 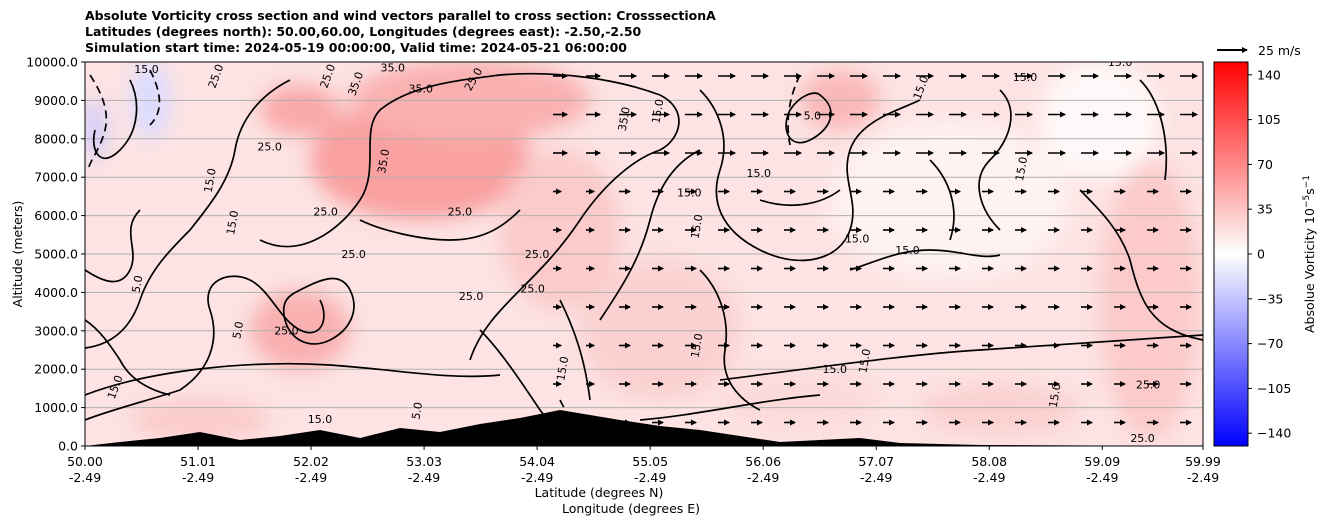 What do you see at coordinates (56, 215) in the screenshot?
I see `y-tick-label: 6000.0` at bounding box center [56, 215].